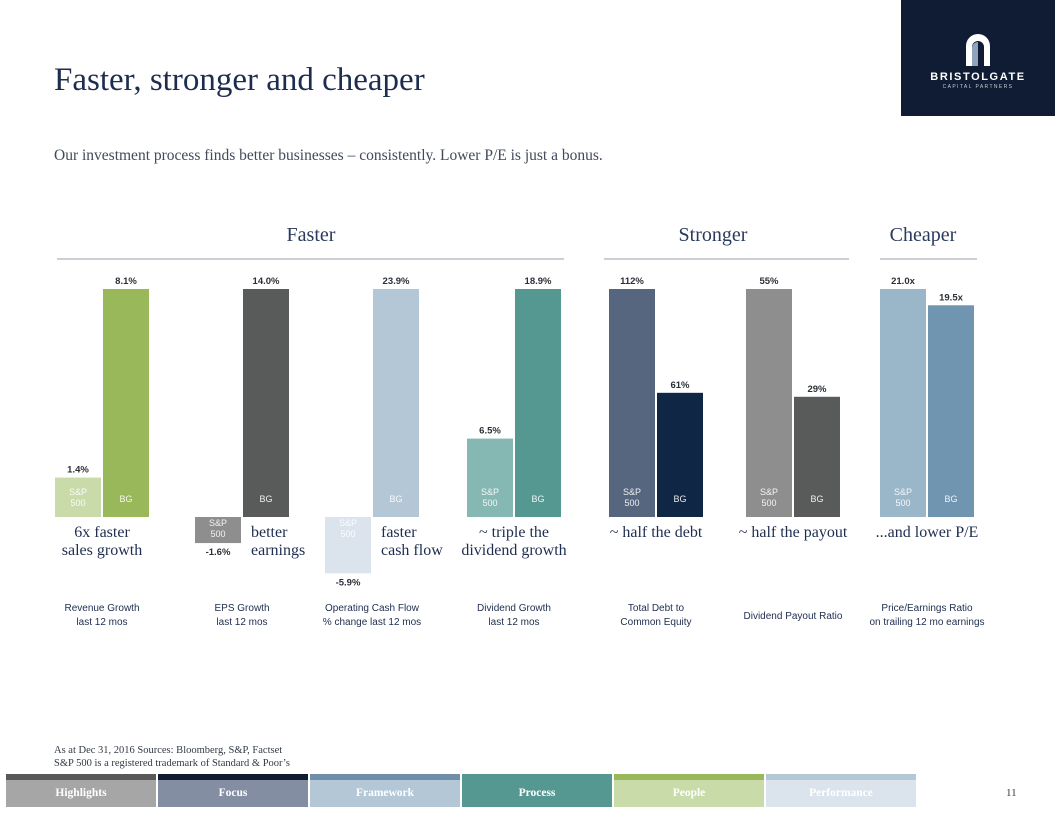 Image resolution: width=1055 pixels, height=820 pixels. I want to click on category-label: Total Debt to Common Equity, so click(655, 615).